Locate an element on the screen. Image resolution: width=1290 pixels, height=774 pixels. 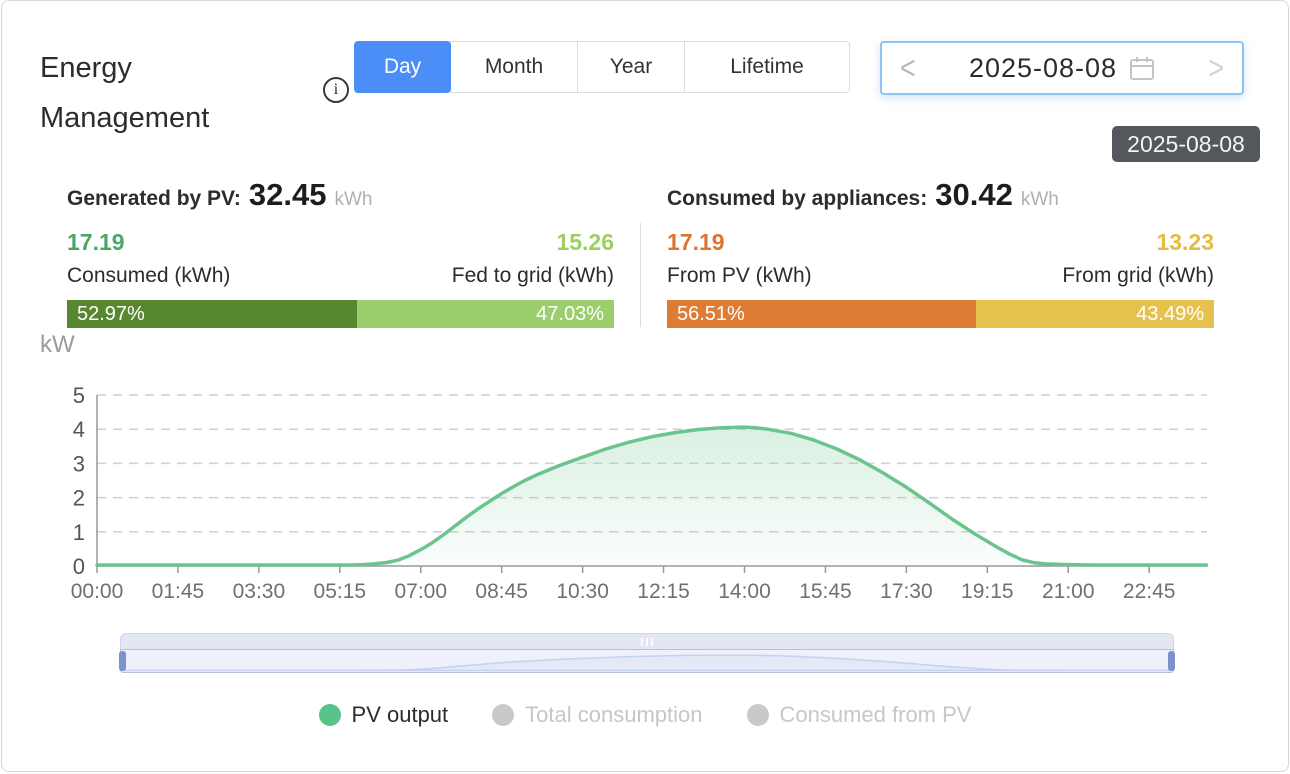
period-tabs: Day Month Year Lifetime is located at coordinates (602, 67).